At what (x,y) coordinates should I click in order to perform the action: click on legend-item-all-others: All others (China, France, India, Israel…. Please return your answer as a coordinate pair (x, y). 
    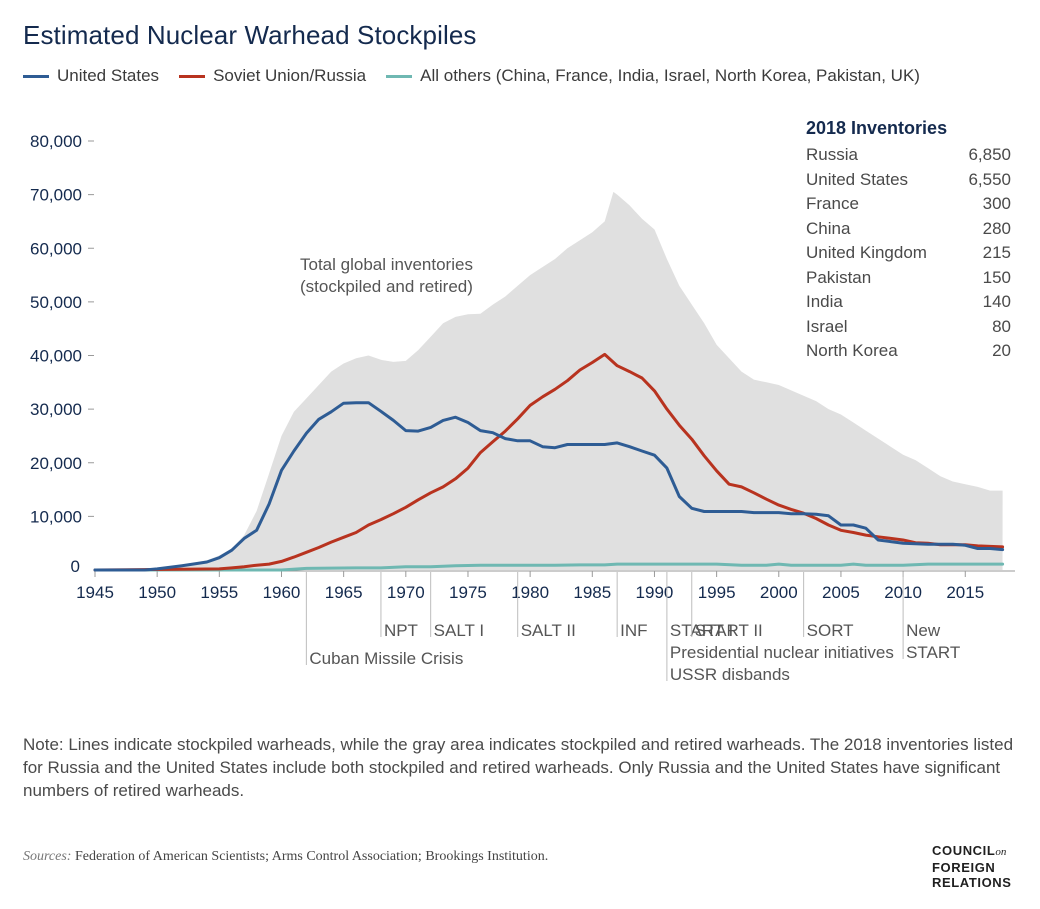
    Looking at the image, I should click on (653, 76).